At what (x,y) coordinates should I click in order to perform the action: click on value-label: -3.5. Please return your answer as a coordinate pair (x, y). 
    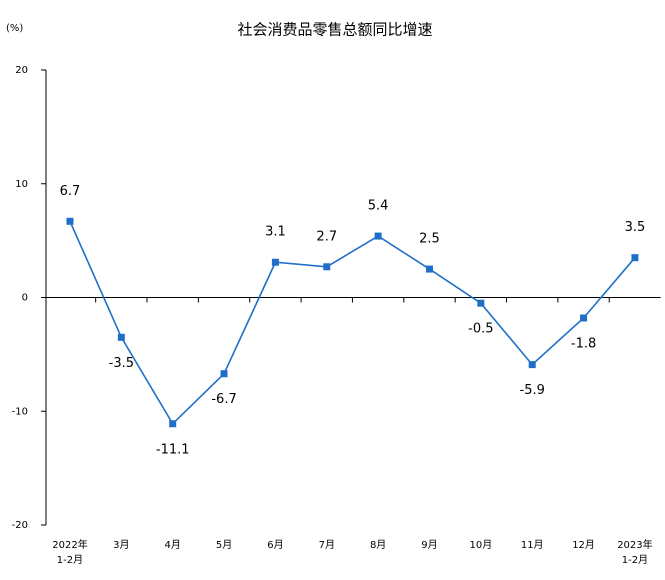
    Looking at the image, I should click on (121, 363).